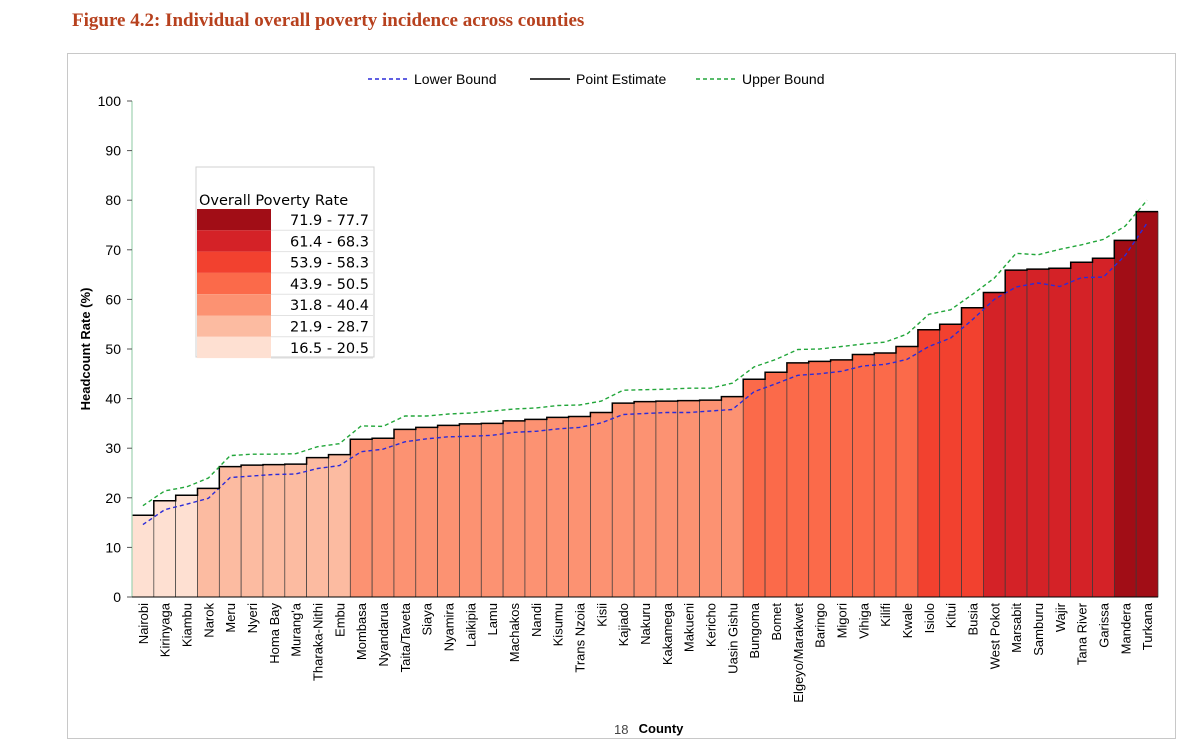 The height and width of the screenshot is (747, 1200). What do you see at coordinates (710, 625) in the screenshot?
I see `x-tick-label: Kericho` at bounding box center [710, 625].